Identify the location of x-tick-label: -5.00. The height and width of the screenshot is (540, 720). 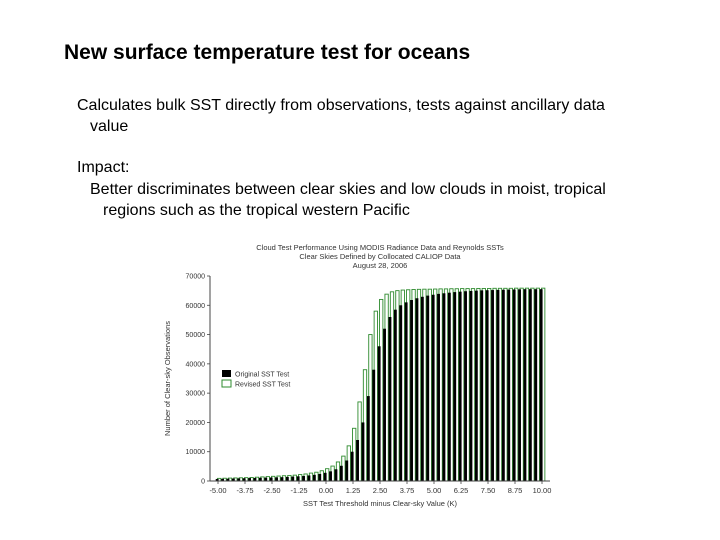
(217, 490).